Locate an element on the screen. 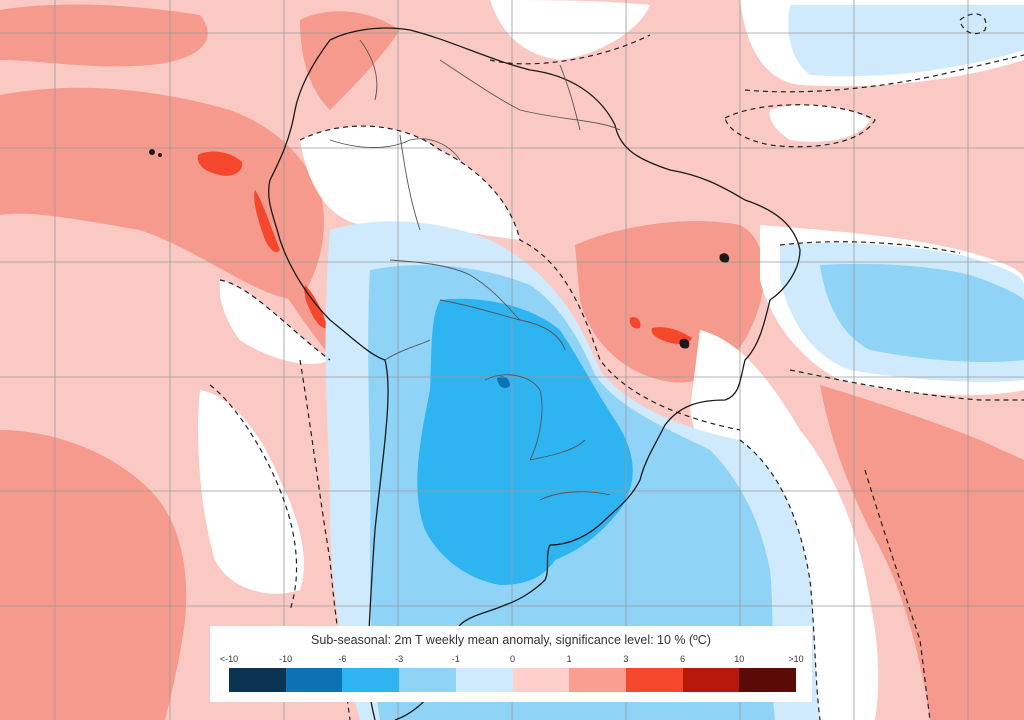 This screenshot has width=1024, height=720. legend-tick-label: 10 is located at coordinates (739, 659).